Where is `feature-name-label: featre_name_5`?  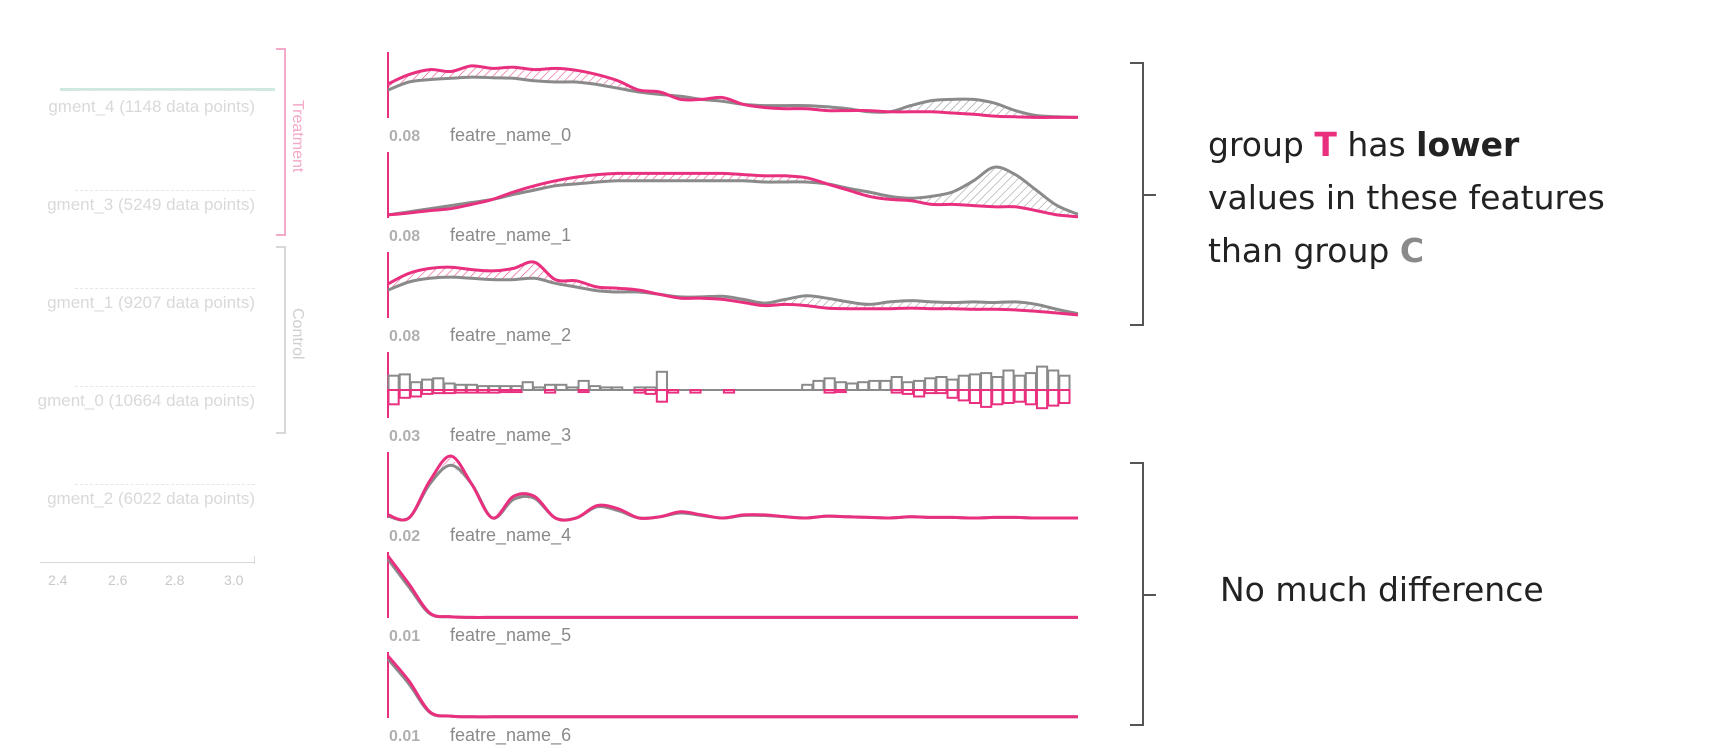 feature-name-label: featre_name_5 is located at coordinates (510, 635).